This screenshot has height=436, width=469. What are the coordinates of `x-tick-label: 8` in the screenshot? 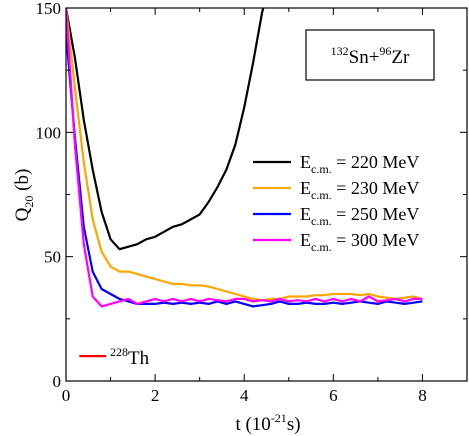 It's located at (422, 395).